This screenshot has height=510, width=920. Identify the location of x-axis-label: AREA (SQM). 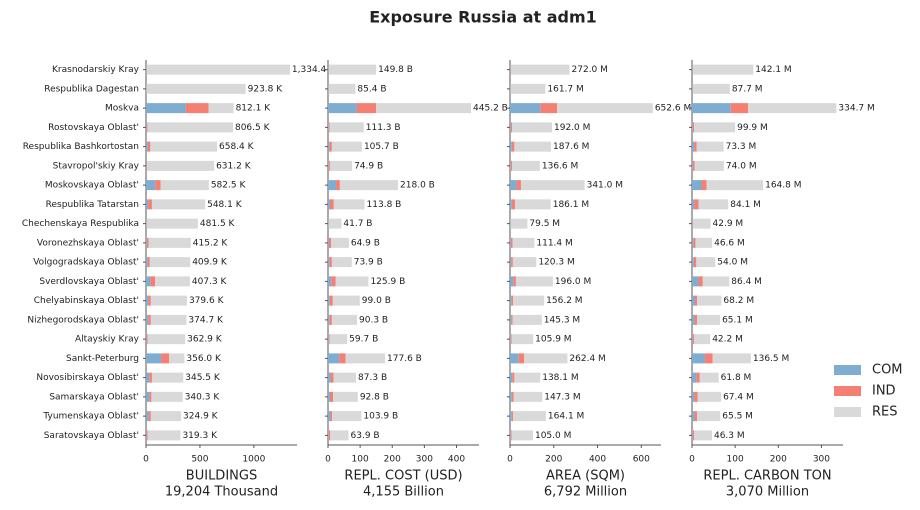
(585, 476).